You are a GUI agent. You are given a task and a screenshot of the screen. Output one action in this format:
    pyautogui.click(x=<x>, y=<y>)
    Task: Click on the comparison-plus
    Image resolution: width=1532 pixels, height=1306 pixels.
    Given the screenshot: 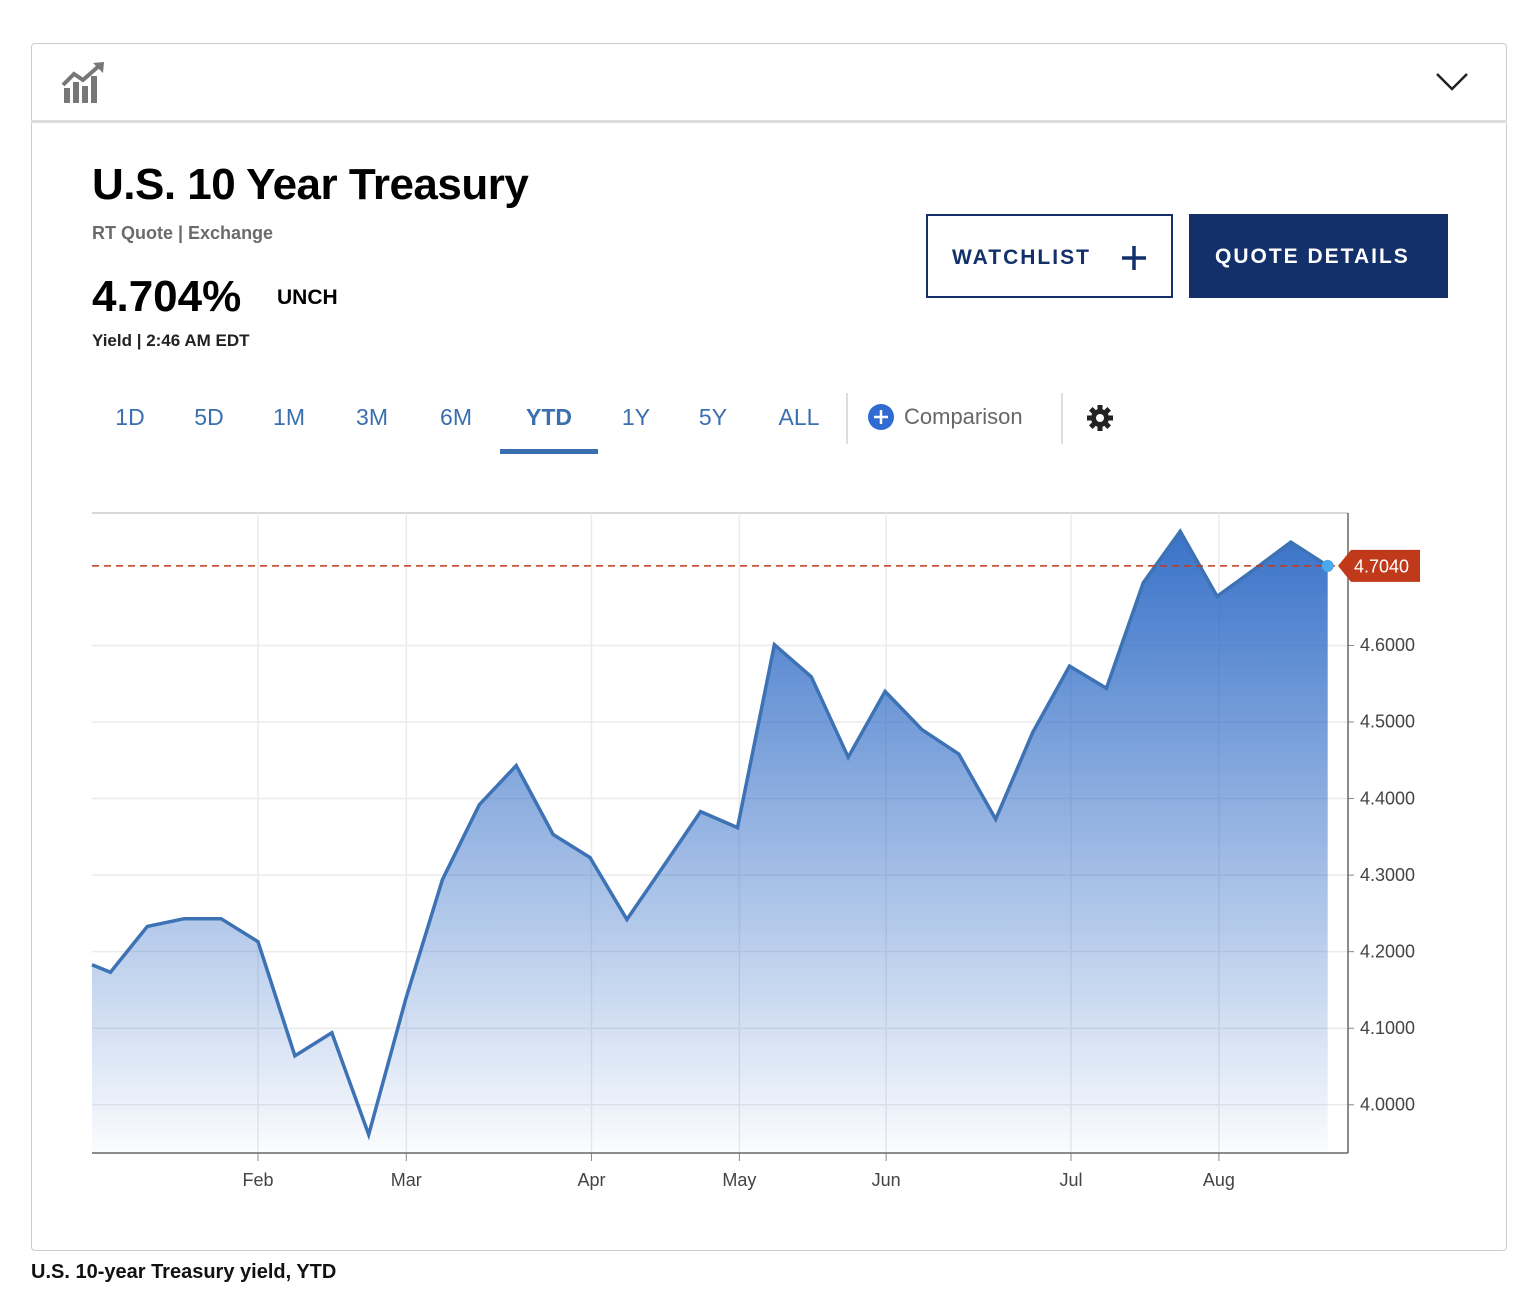 What is the action you would take?
    pyautogui.click(x=881, y=417)
    